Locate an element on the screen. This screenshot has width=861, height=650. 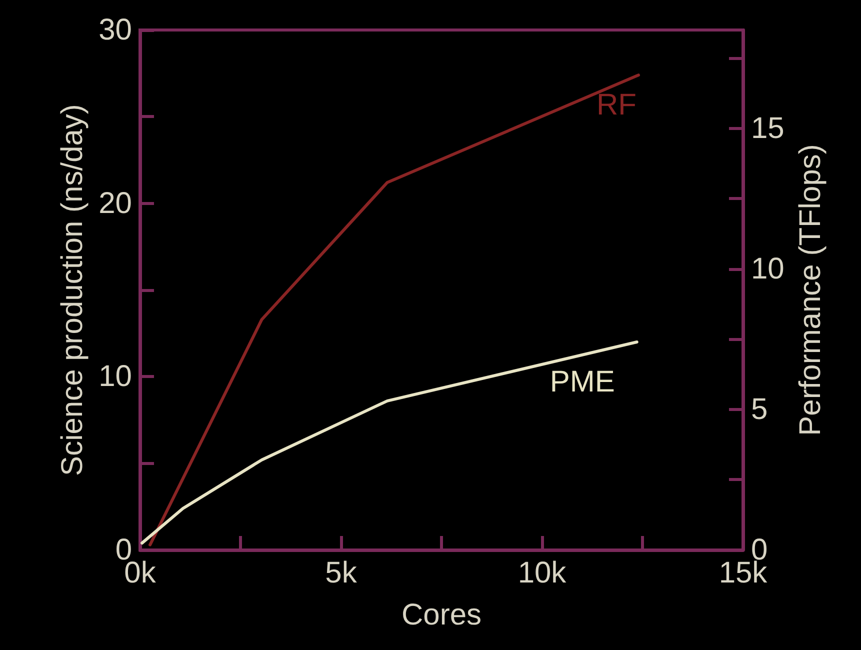
y-tick-label: 20 is located at coordinates (115, 203).